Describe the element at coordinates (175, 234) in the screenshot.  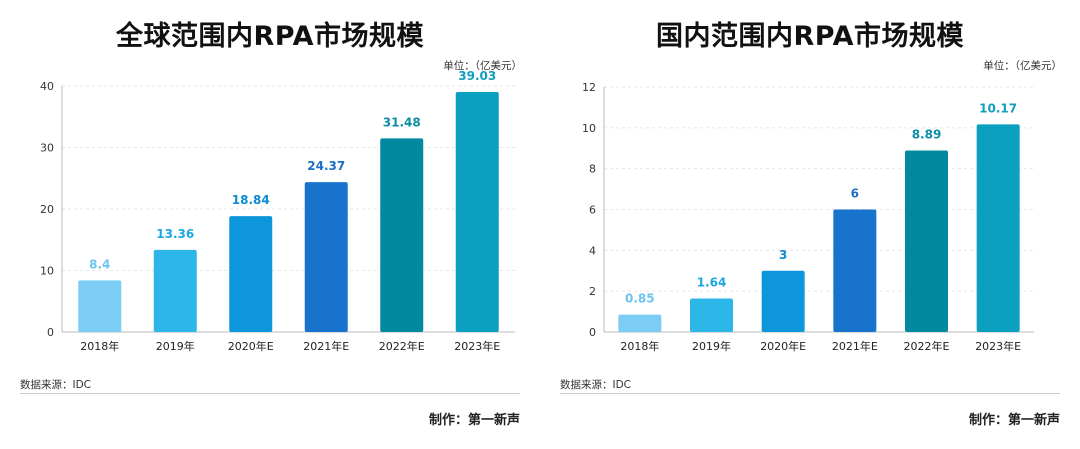
I see `data-label: 13.36` at that location.